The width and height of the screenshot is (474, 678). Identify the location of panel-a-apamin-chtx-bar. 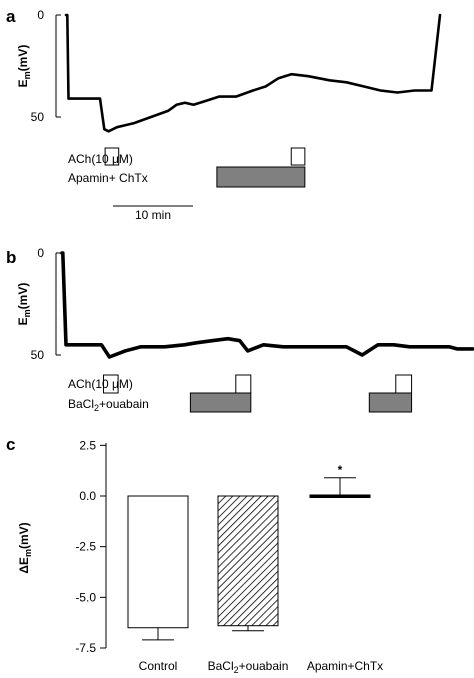
(261, 177).